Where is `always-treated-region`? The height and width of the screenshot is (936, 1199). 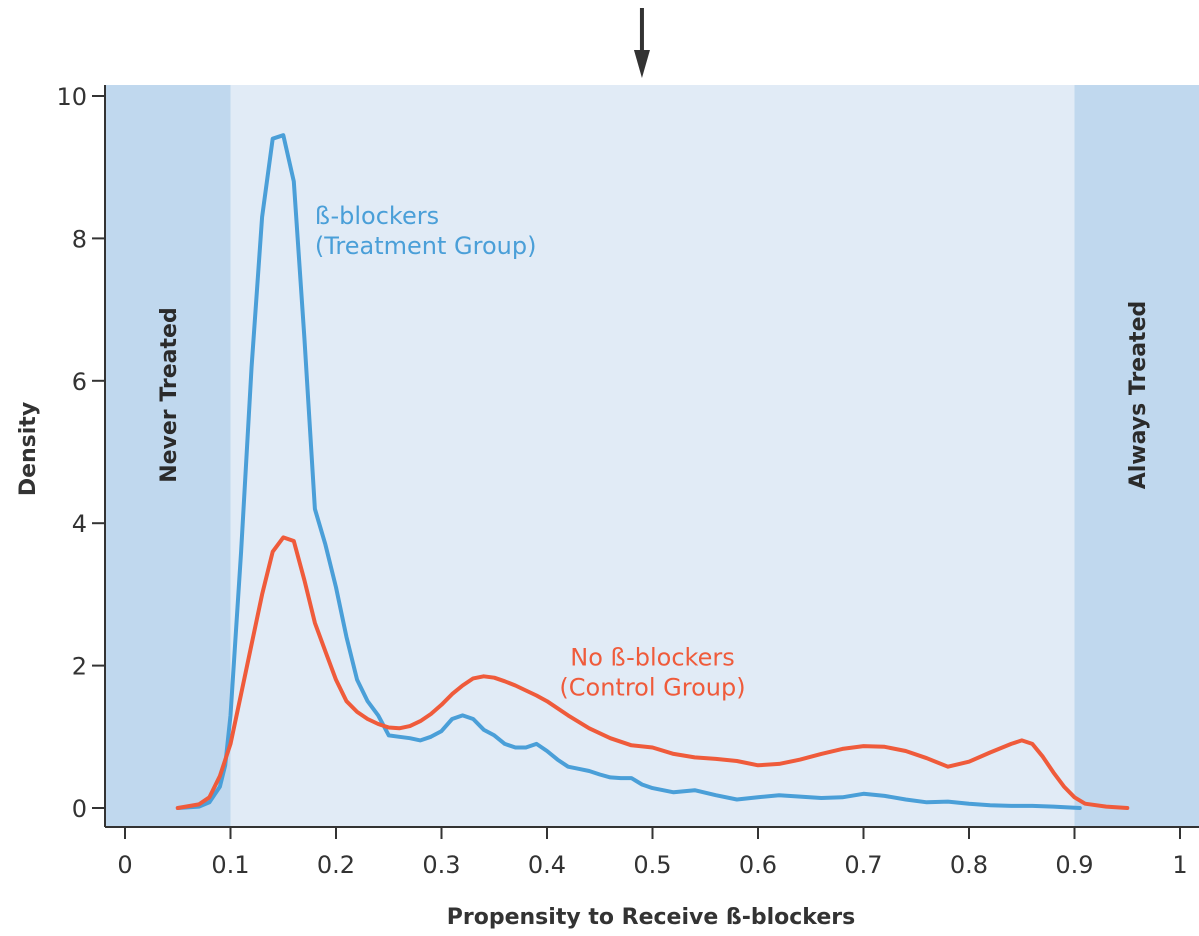 always-treated-region is located at coordinates (1136, 456).